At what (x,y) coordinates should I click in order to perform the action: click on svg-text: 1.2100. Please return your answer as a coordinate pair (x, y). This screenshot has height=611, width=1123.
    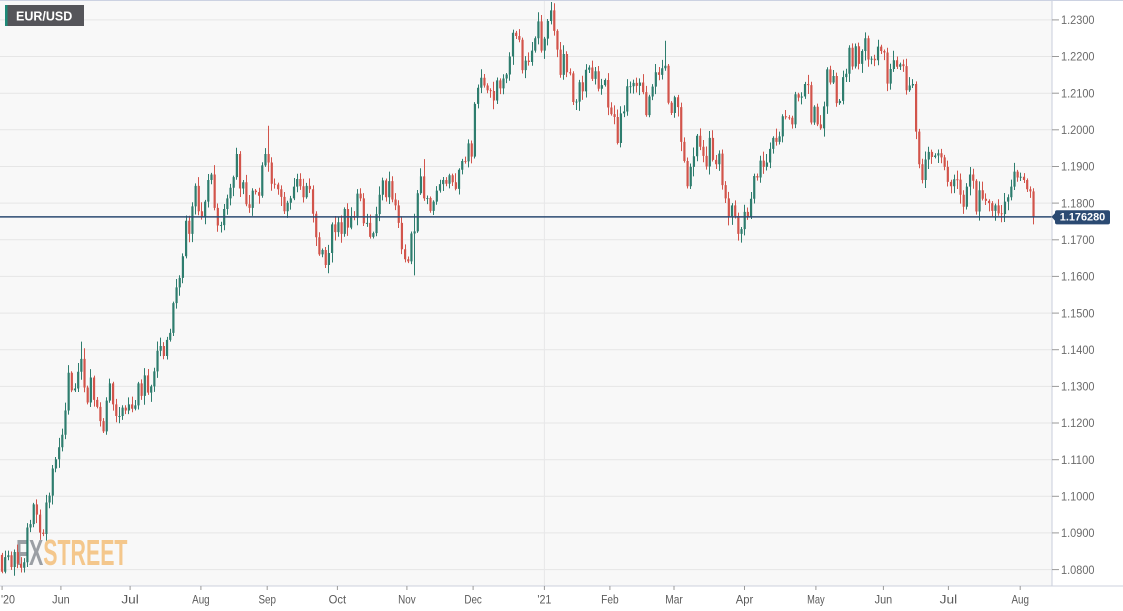
    Looking at the image, I should click on (1078, 93).